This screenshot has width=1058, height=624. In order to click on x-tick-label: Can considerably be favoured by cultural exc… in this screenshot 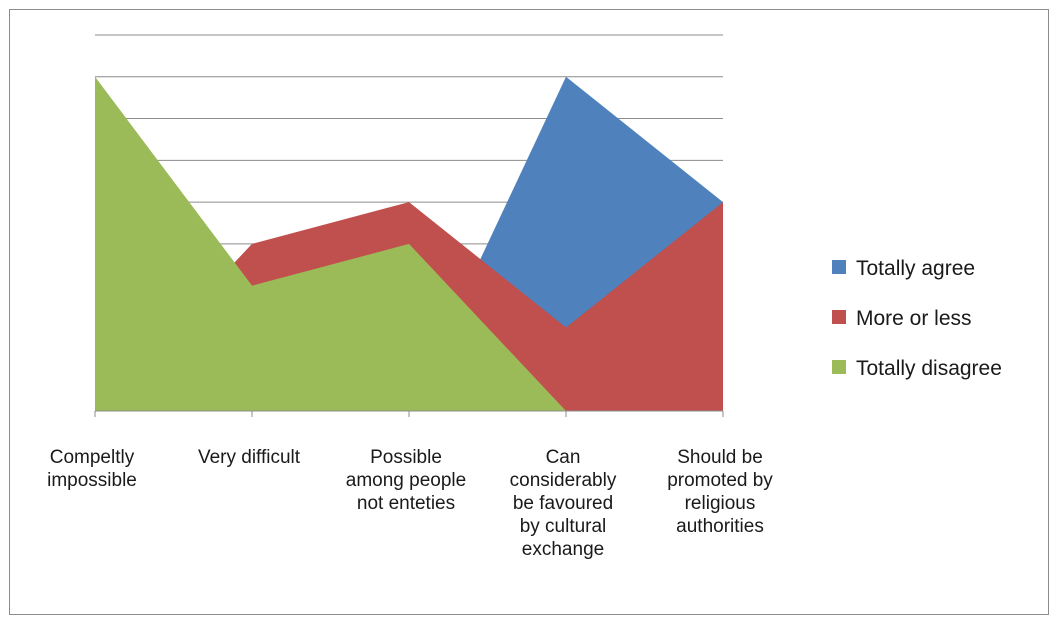, I will do `click(563, 503)`.